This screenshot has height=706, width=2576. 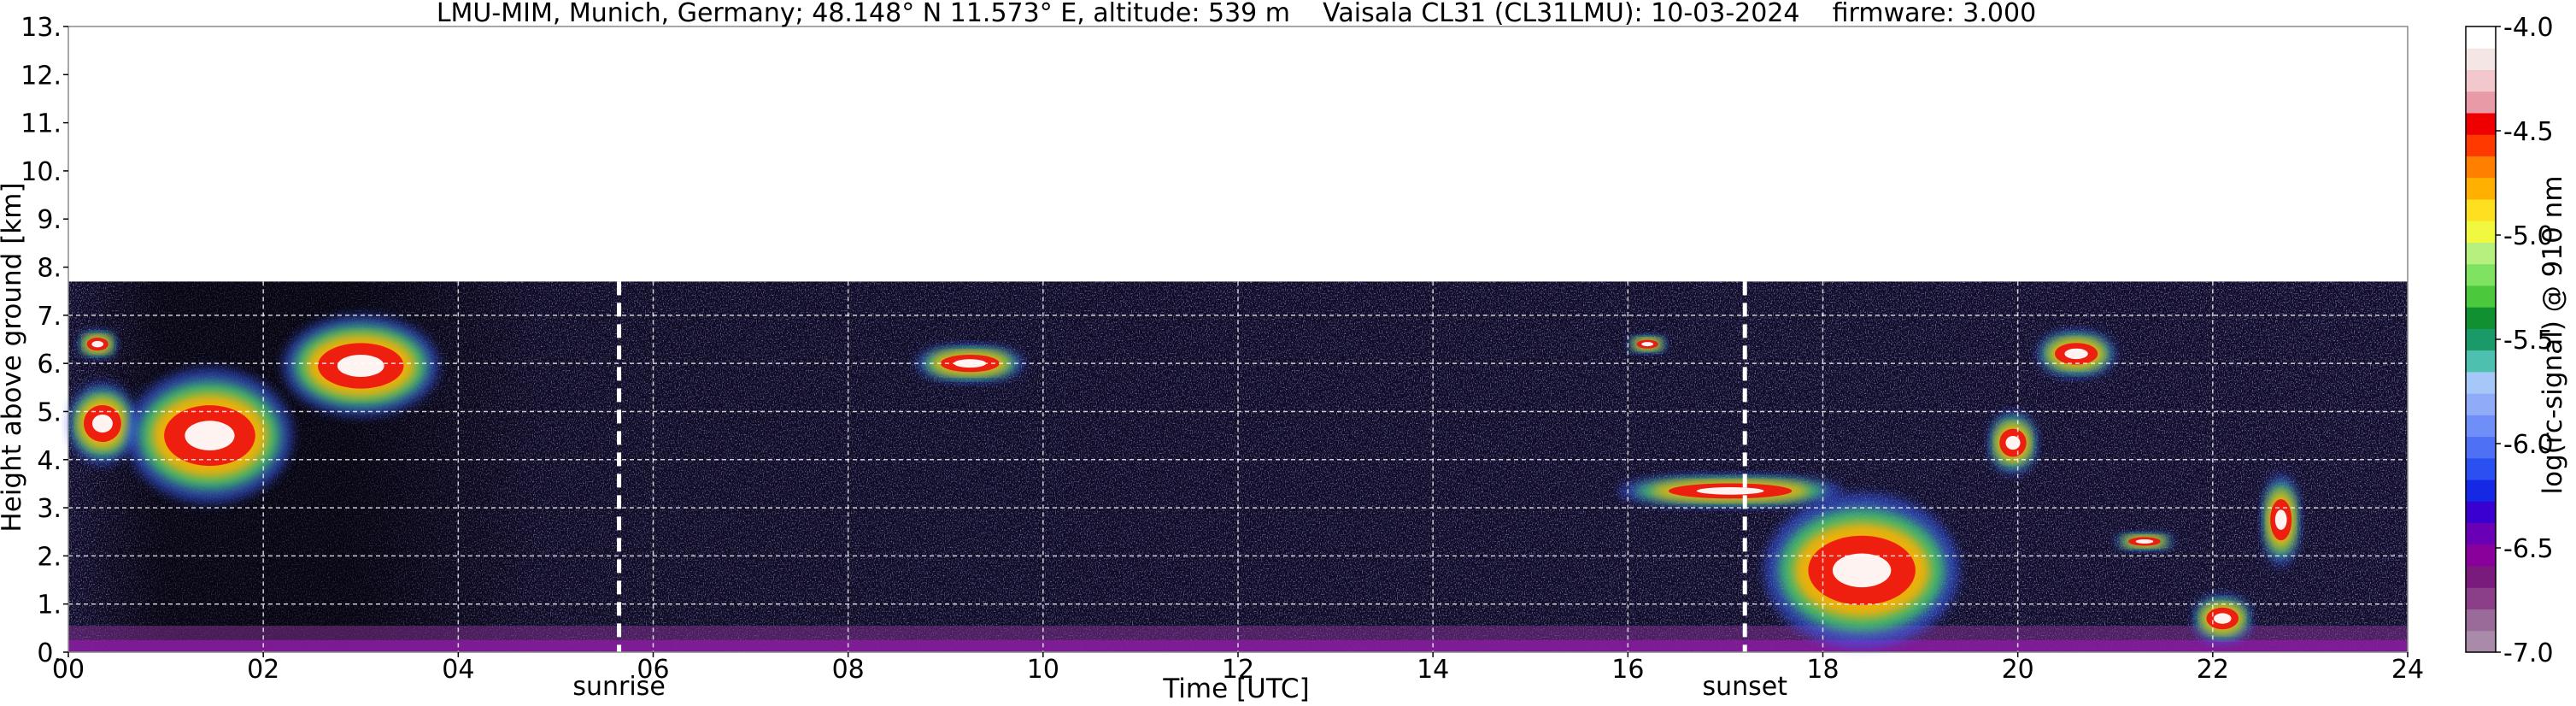 I want to click on colorbar-tick-label: -5.0, so click(x=2528, y=236).